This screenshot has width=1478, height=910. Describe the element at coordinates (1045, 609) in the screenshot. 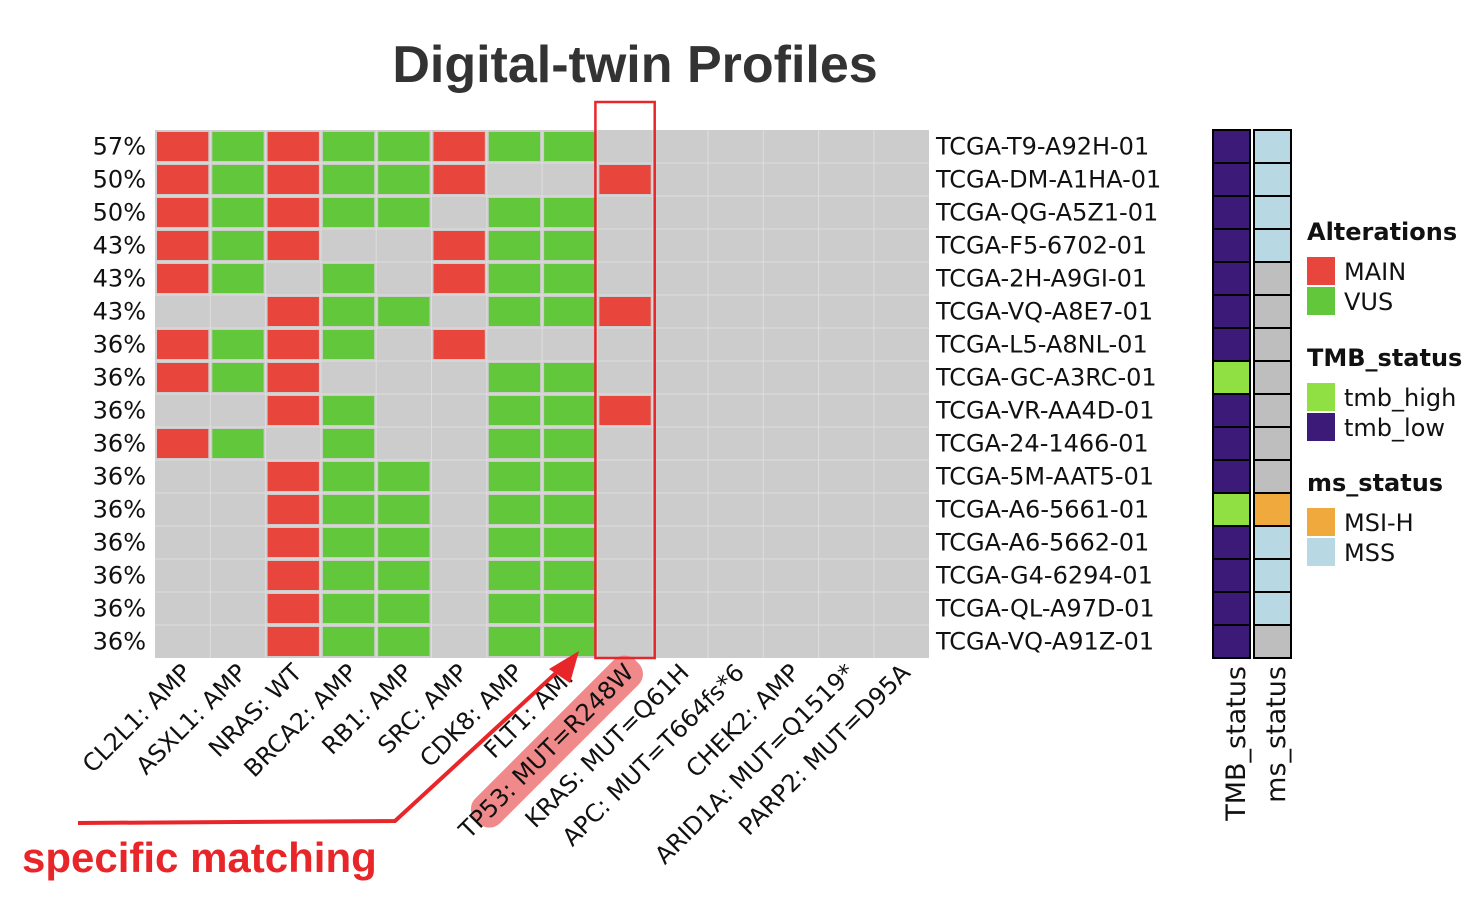

I see `sample-label: TCGA-QL-A97D-01` at that location.